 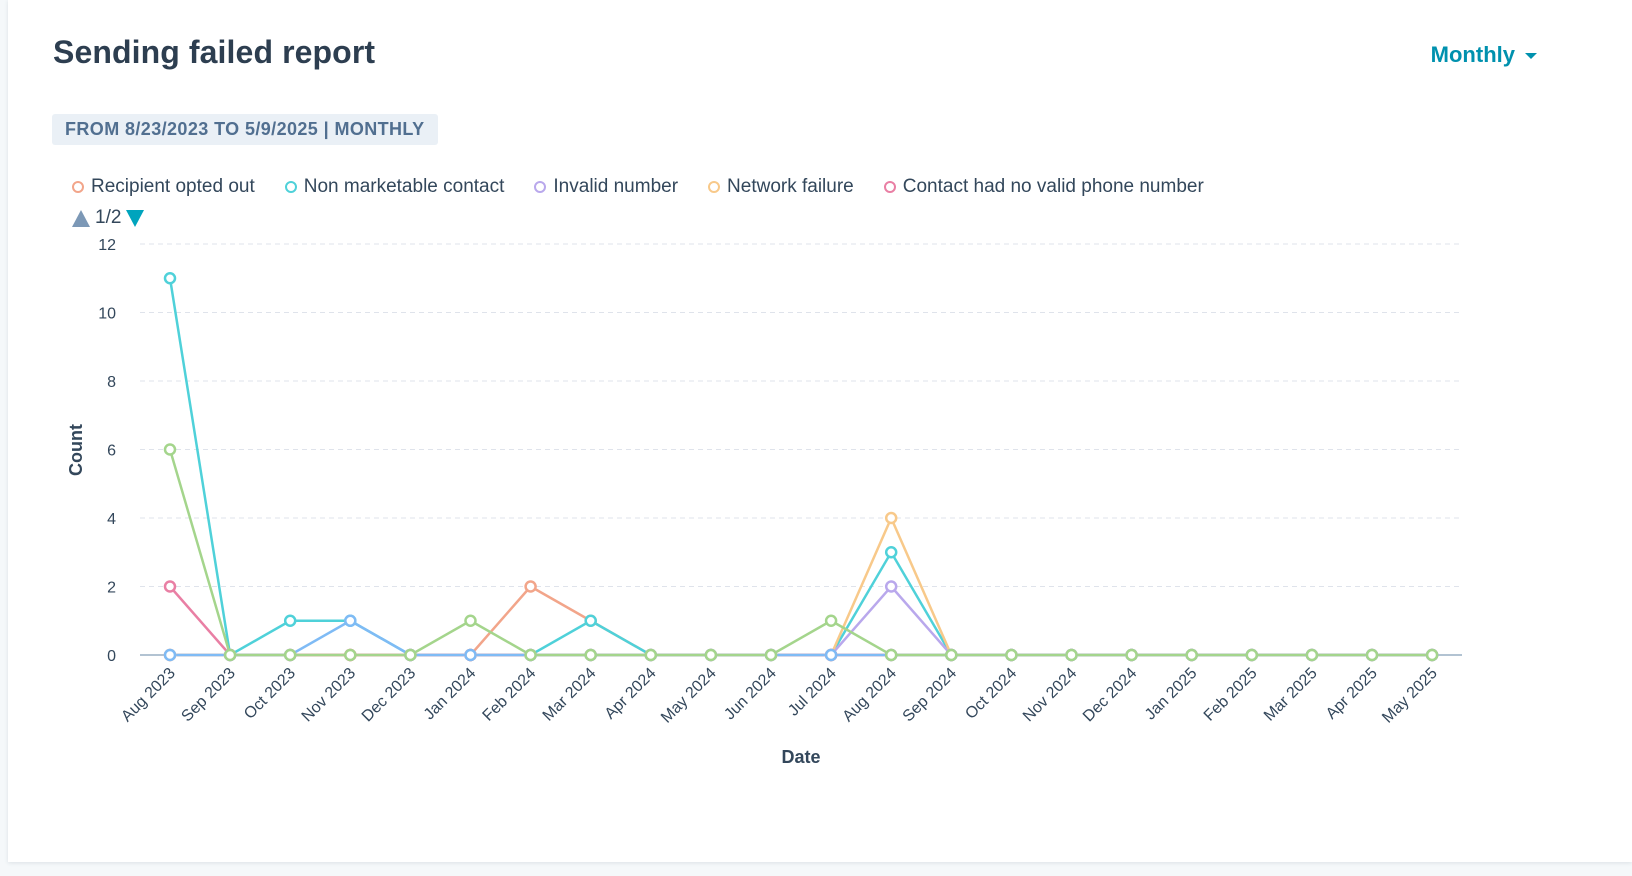 What do you see at coordinates (750, 694) in the screenshot?
I see `x-tick-label: Jun 2024` at bounding box center [750, 694].